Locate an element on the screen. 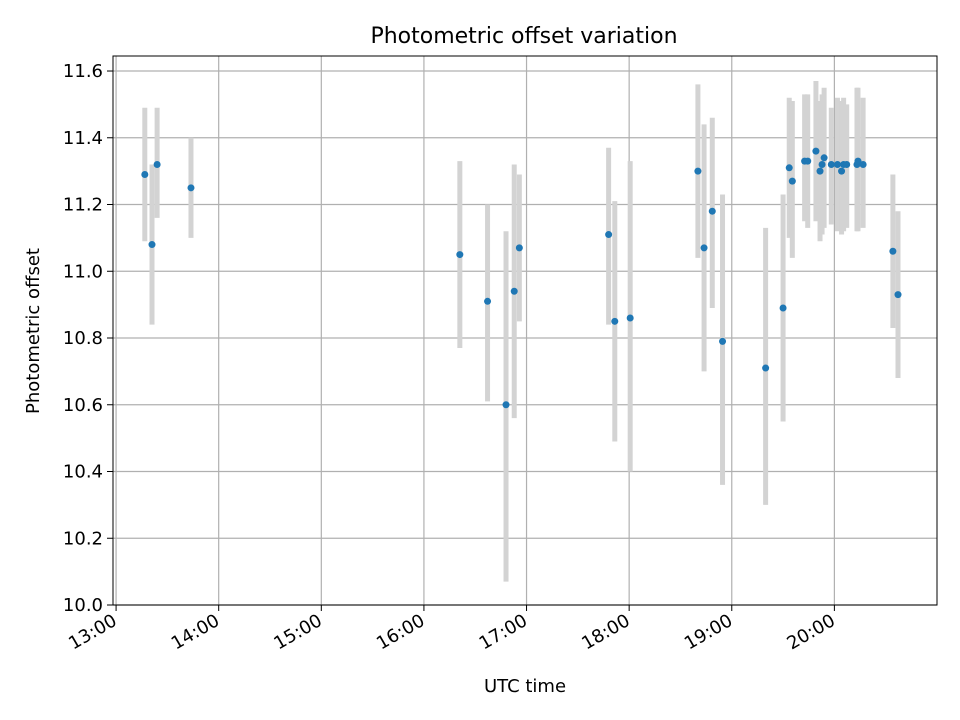 This screenshot has width=960, height=720. y-tick-label: 10.8 is located at coordinates (83, 338).